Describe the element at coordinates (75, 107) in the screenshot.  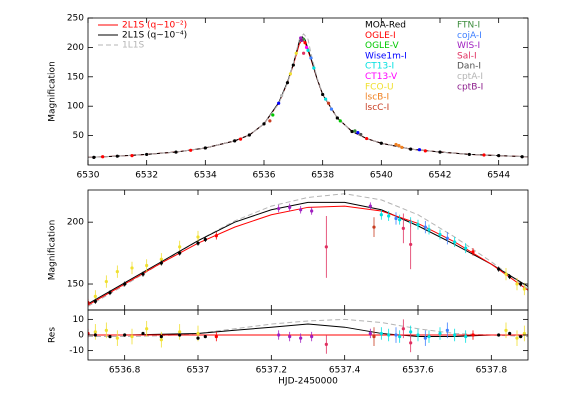
I see `y-tick-label: 100` at that location.